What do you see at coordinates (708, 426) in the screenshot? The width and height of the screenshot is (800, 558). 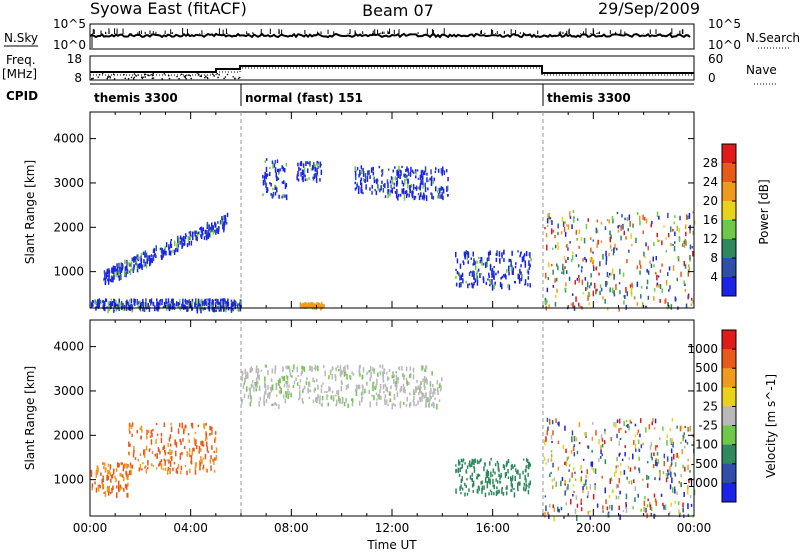 I see `colorbar-tick-label: -25` at bounding box center [708, 426].